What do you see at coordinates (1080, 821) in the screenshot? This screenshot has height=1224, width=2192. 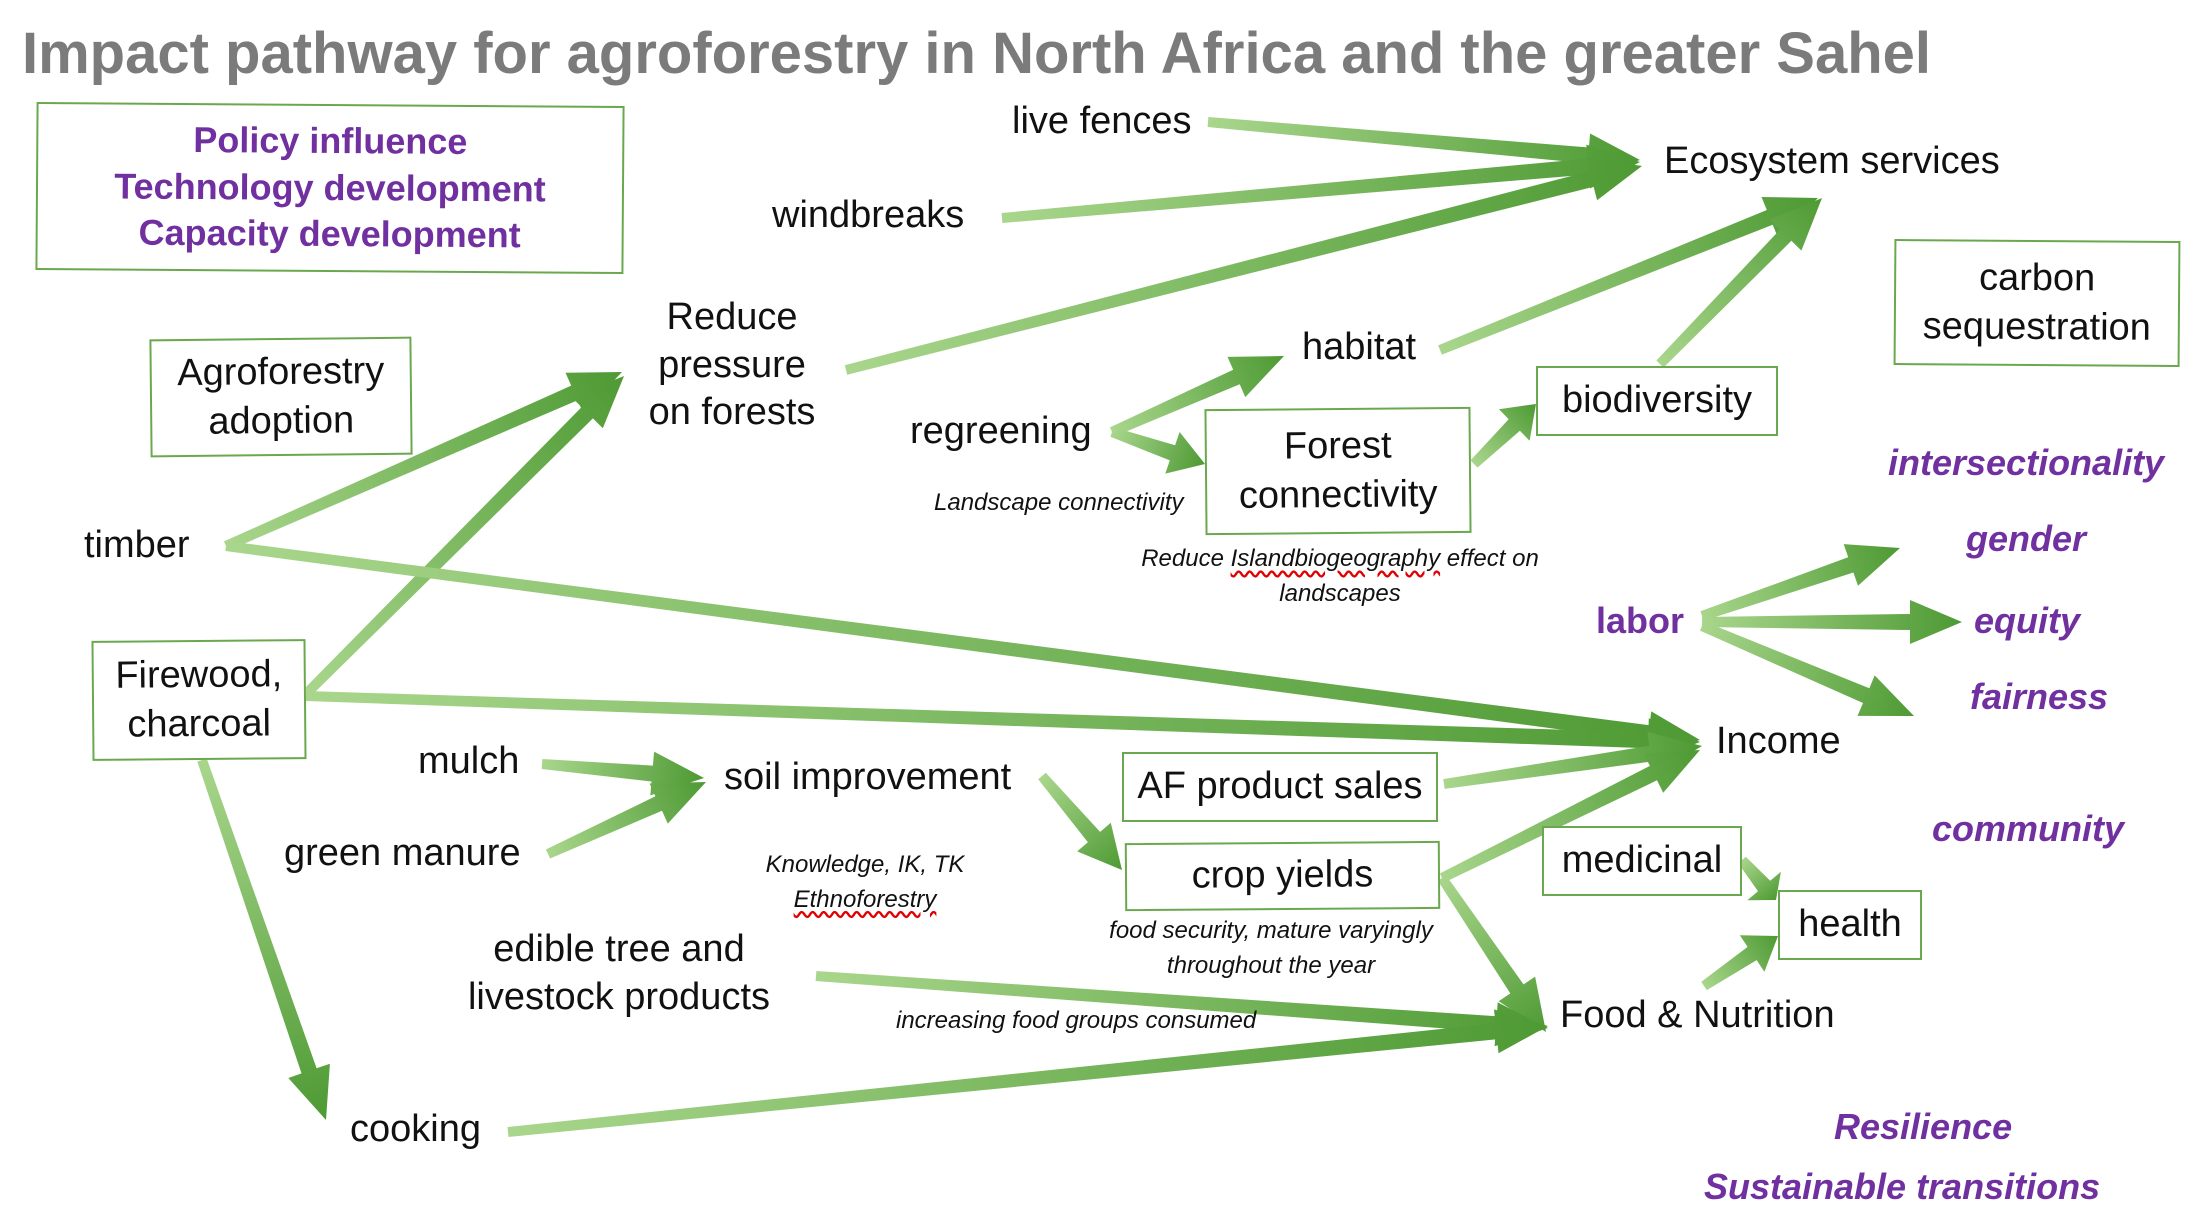 I see `arrow-soil-to-crops` at bounding box center [1080, 821].